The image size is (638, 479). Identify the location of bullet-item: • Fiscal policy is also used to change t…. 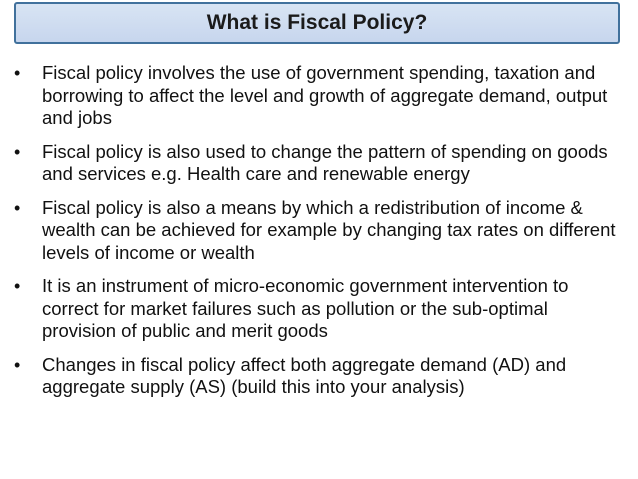
(318, 163).